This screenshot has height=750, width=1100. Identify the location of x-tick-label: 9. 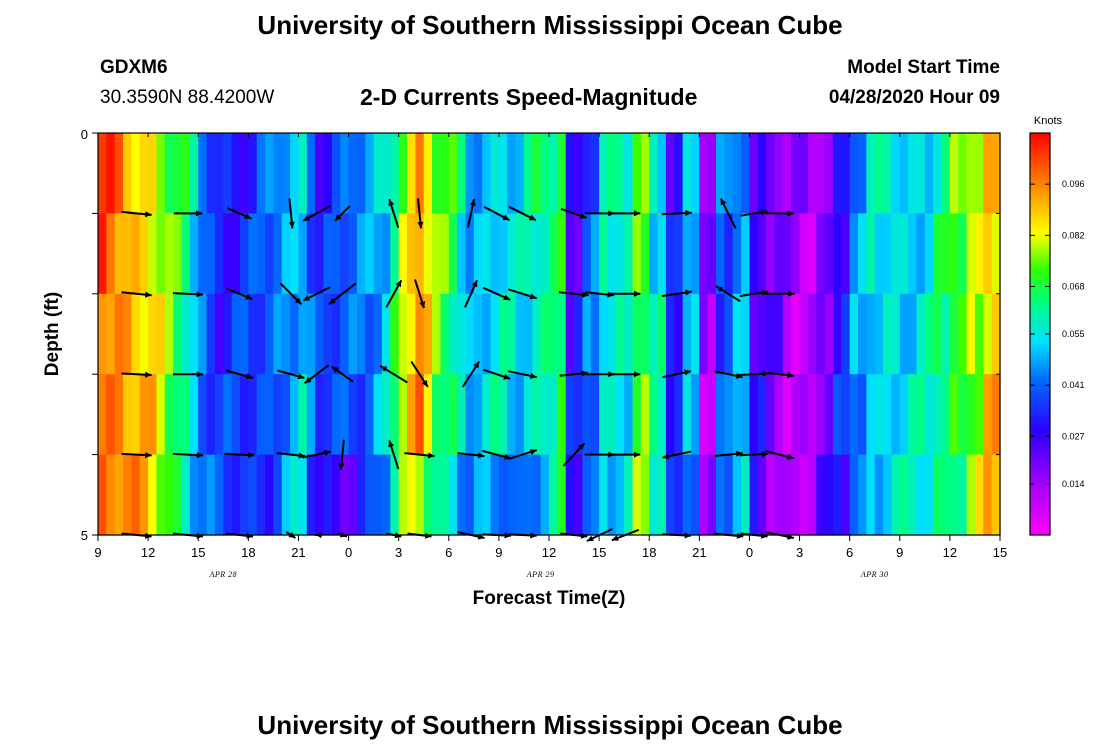
(97, 552).